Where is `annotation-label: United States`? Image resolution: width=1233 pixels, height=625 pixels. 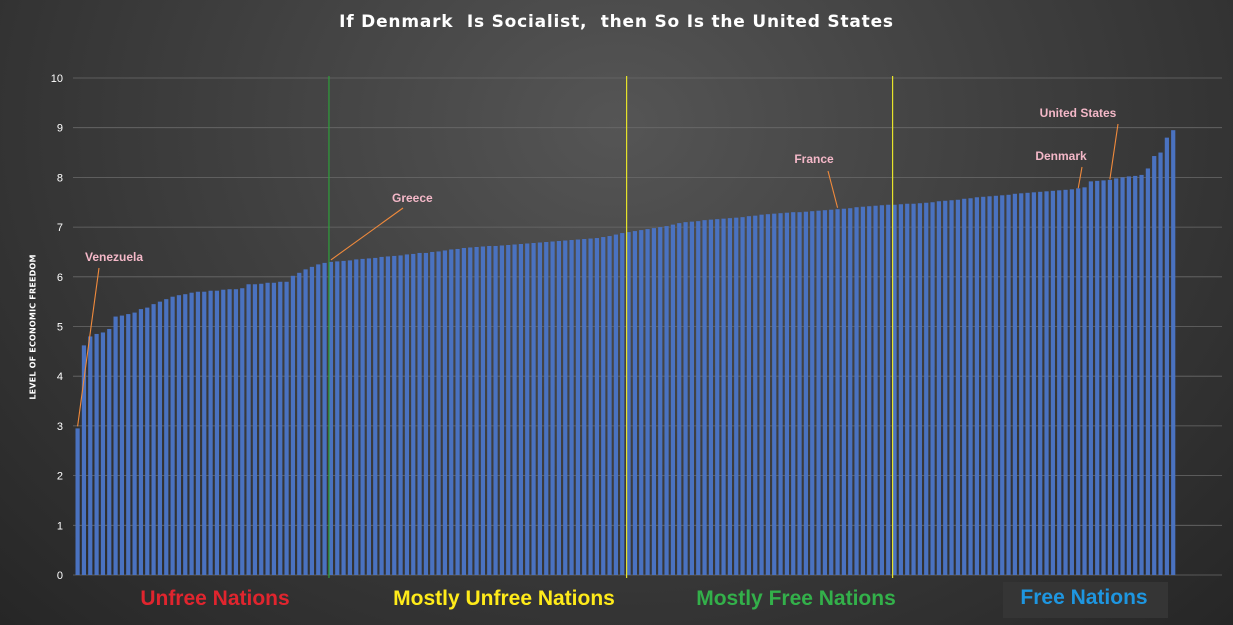 annotation-label: United States is located at coordinates (1078, 113).